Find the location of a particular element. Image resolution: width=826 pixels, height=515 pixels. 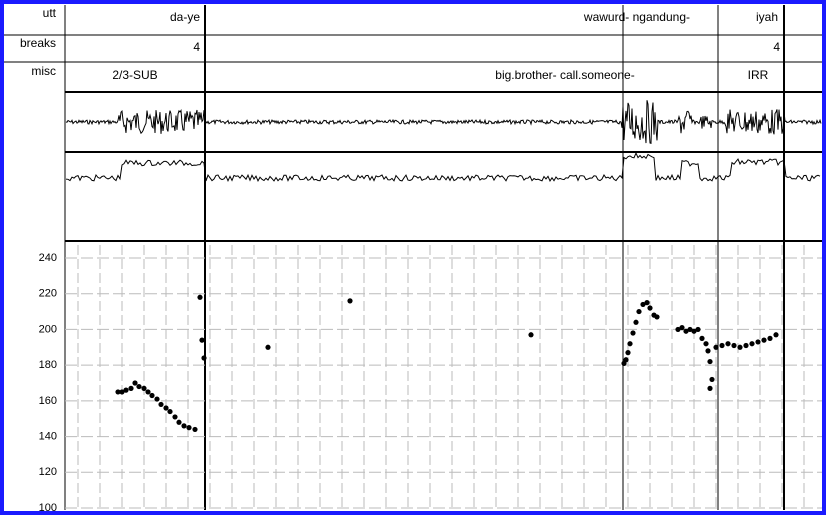

tier-label: wawurd- ngandung- is located at coordinates (636, 17).